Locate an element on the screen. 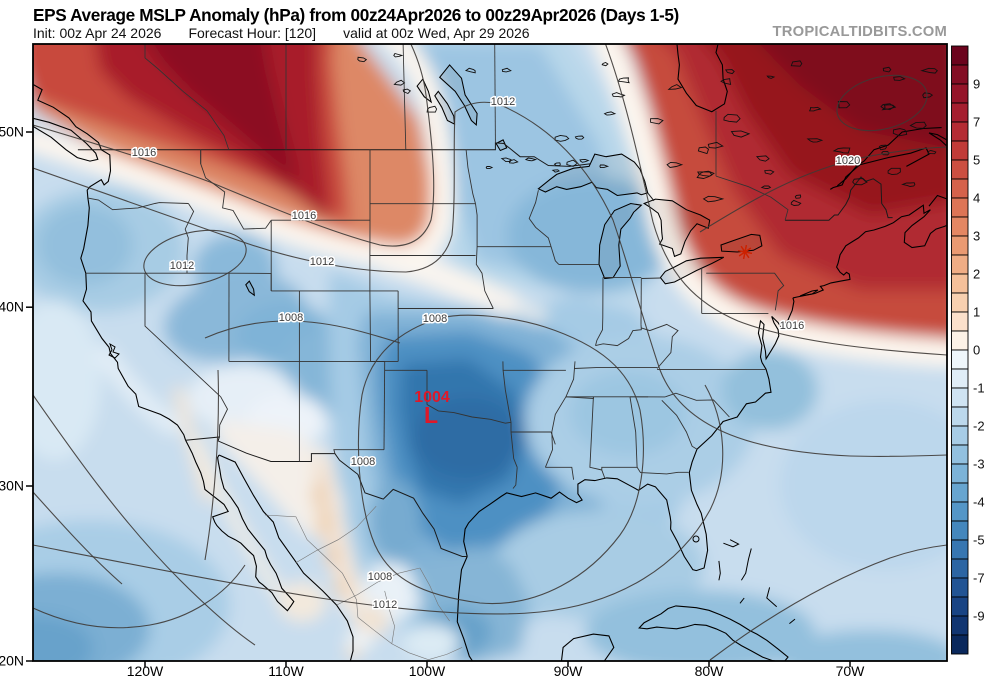 This screenshot has height=679, width=1000. svg-text: 9 is located at coordinates (976, 84).